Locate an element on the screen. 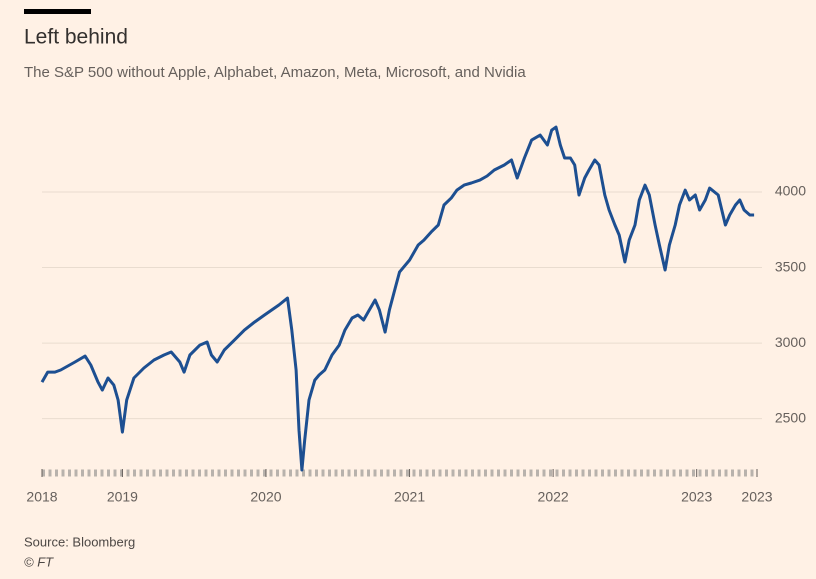 Image resolution: width=816 pixels, height=579 pixels. x-tick-label: 2022 is located at coordinates (553, 497).